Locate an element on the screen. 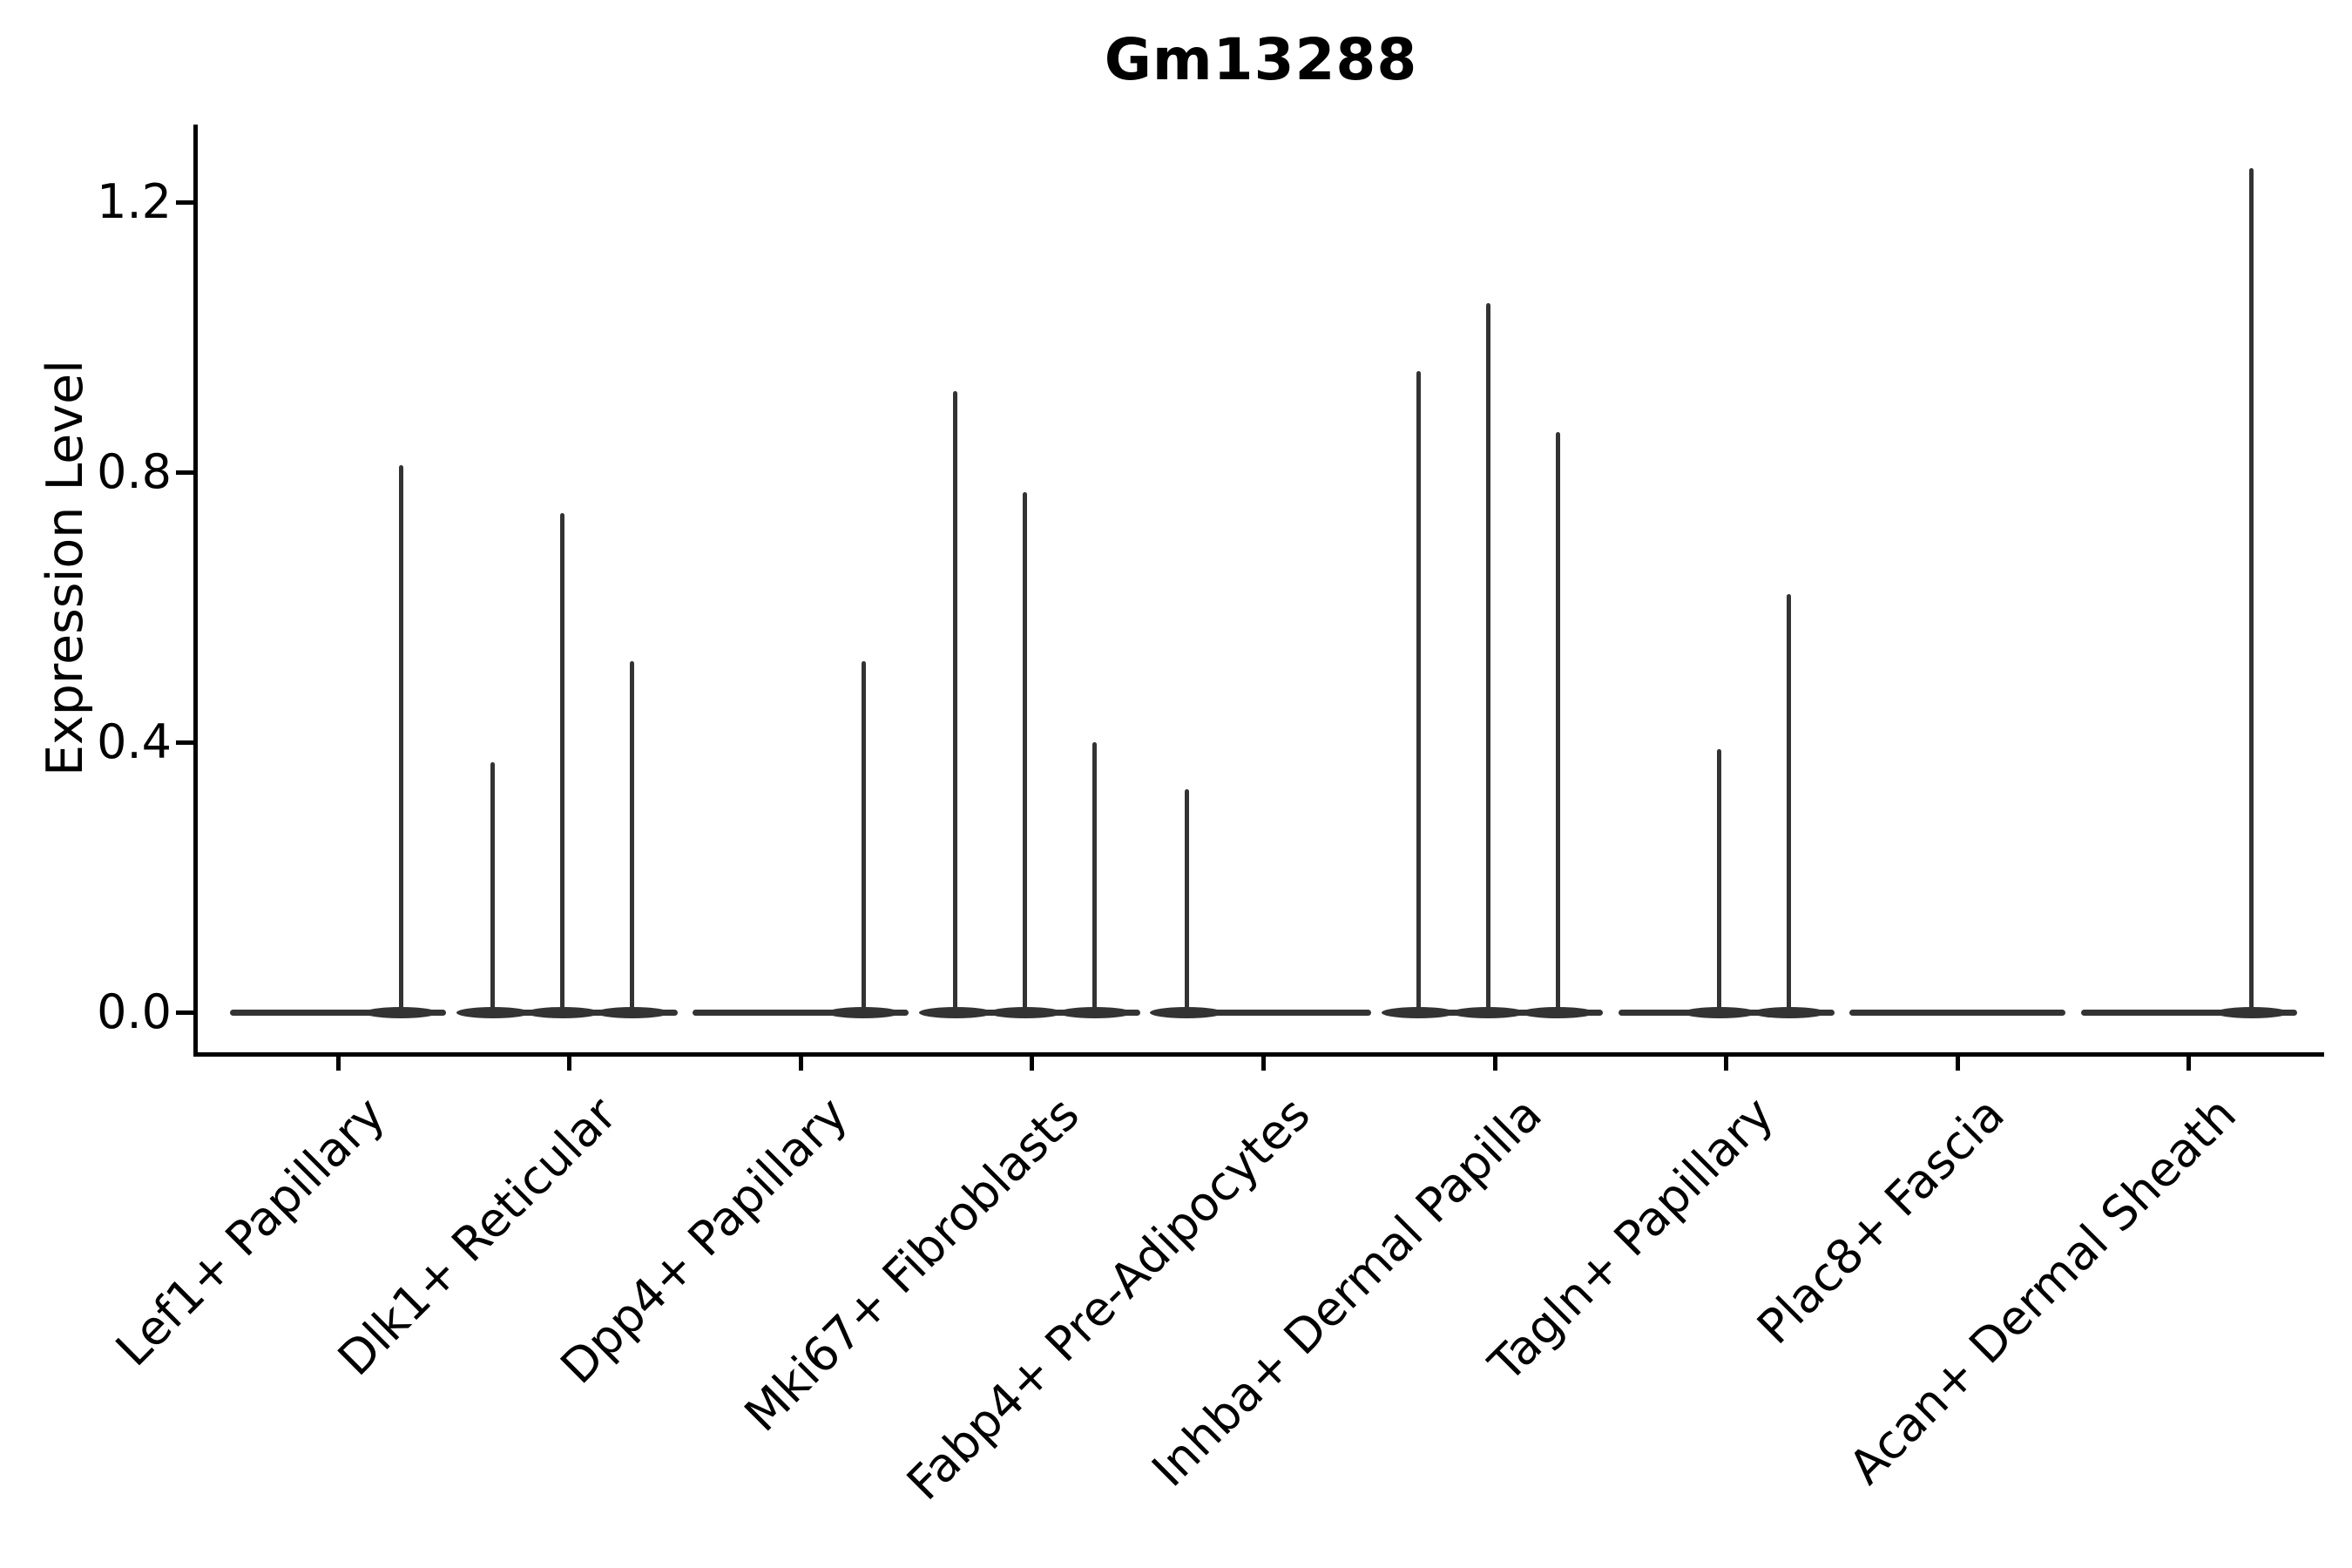 Image resolution: width=2352 pixels, height=1568 pixels. x-axis-spine is located at coordinates (1258, 1054).